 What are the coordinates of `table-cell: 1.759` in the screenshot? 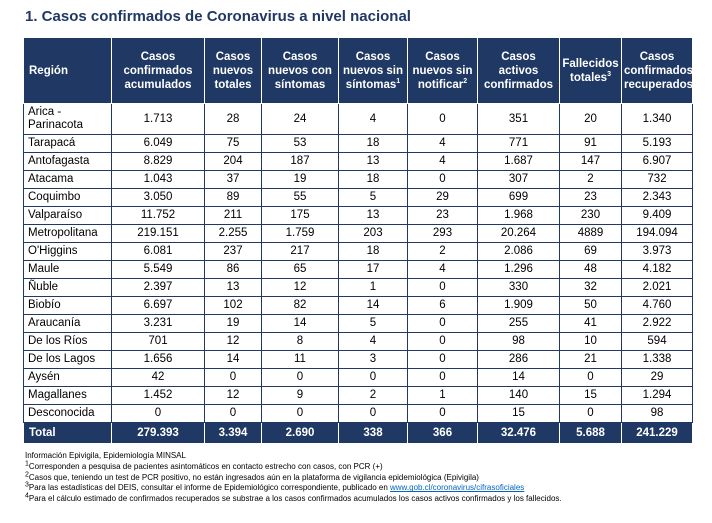 It's located at (300, 233).